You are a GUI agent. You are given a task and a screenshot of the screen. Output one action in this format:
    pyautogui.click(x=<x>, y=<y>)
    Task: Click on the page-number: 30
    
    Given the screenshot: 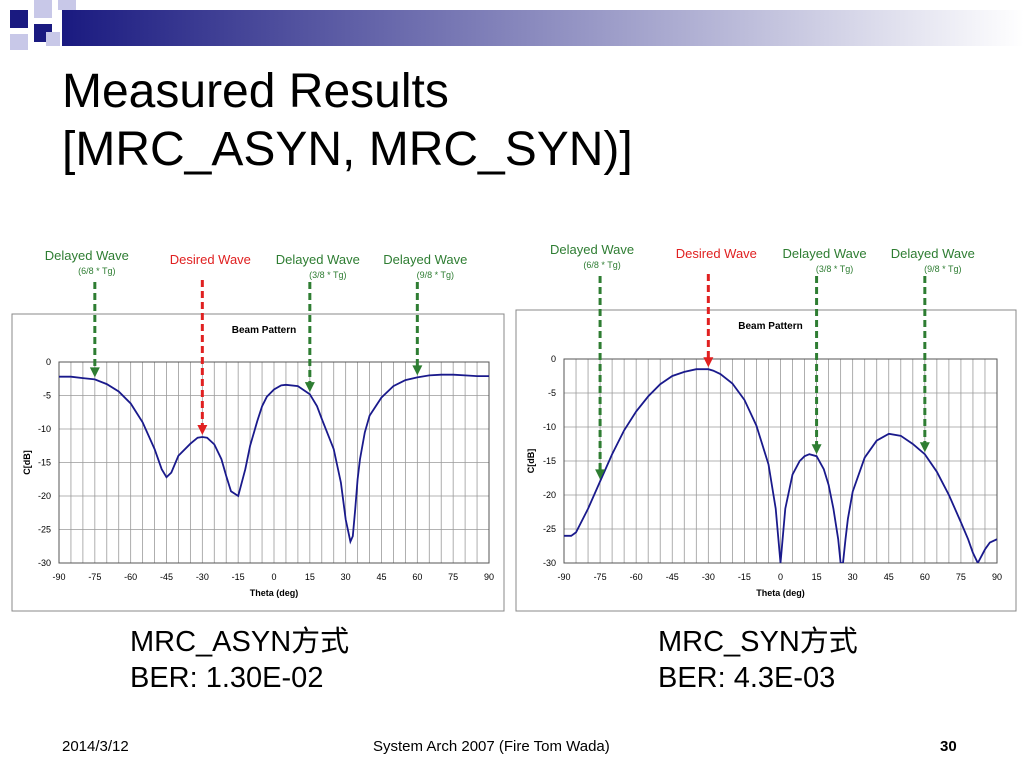 What is the action you would take?
    pyautogui.click(x=948, y=746)
    